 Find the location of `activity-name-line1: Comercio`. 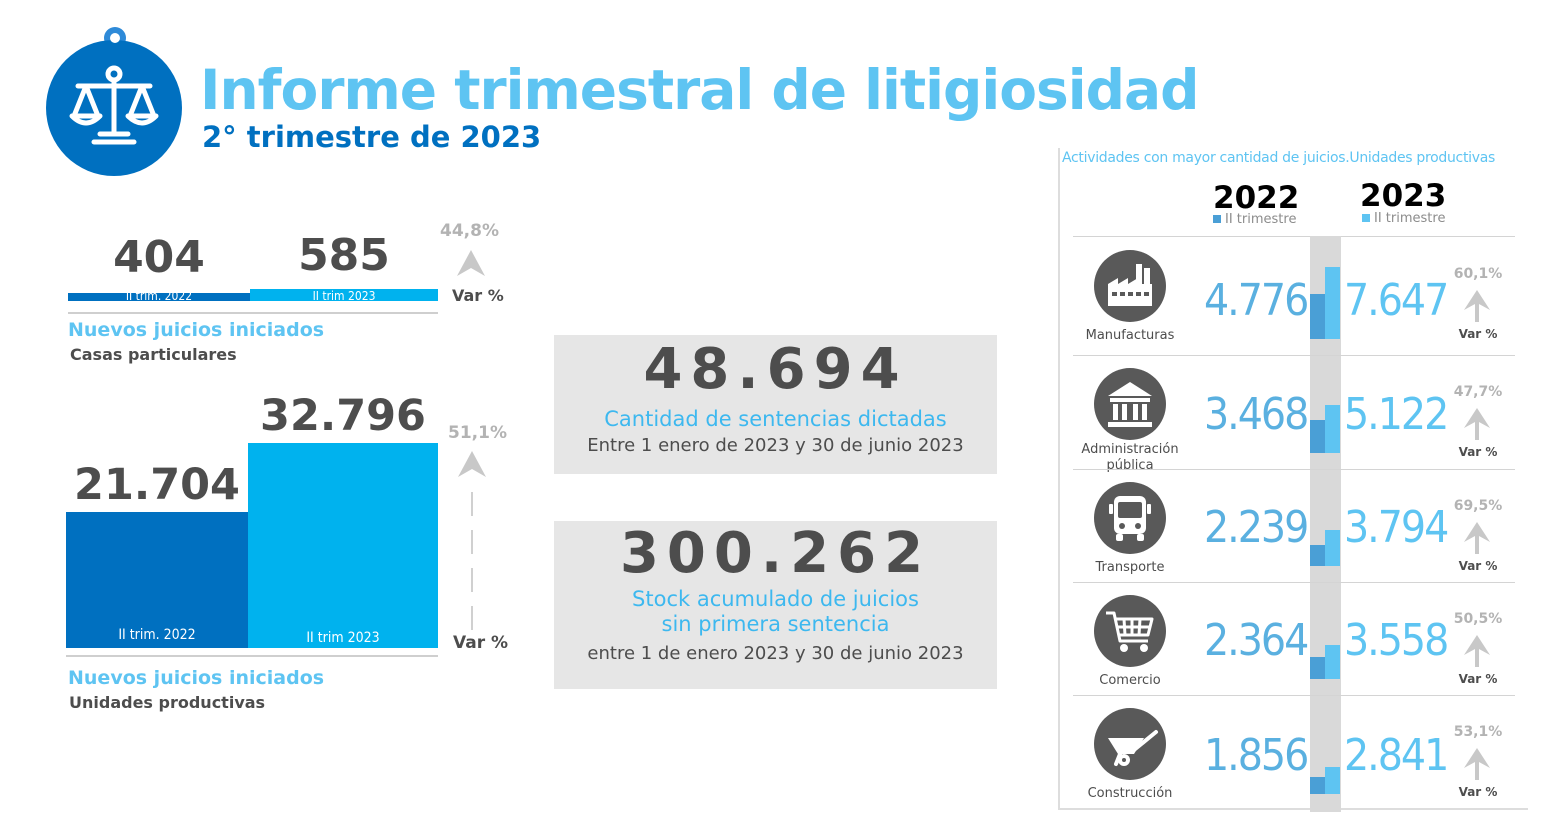

activity-name-line1: Comercio is located at coordinates (1130, 680).